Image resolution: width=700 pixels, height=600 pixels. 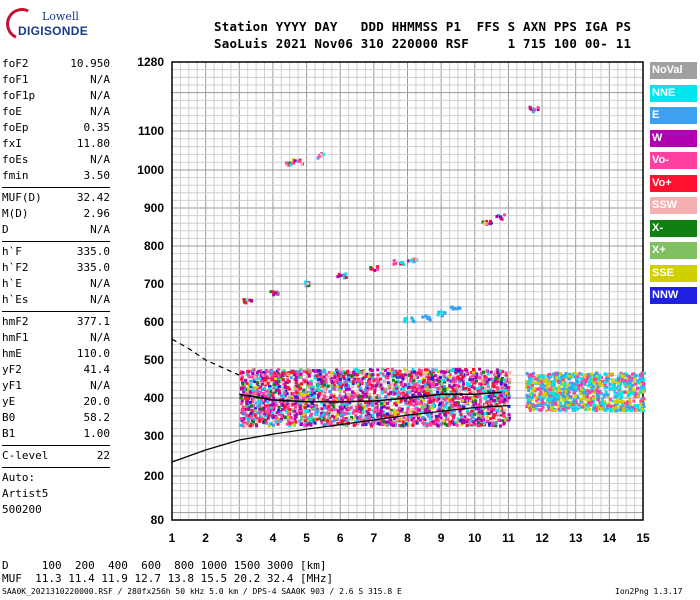 I want to click on y-tick-label: 500, so click(x=154, y=360).